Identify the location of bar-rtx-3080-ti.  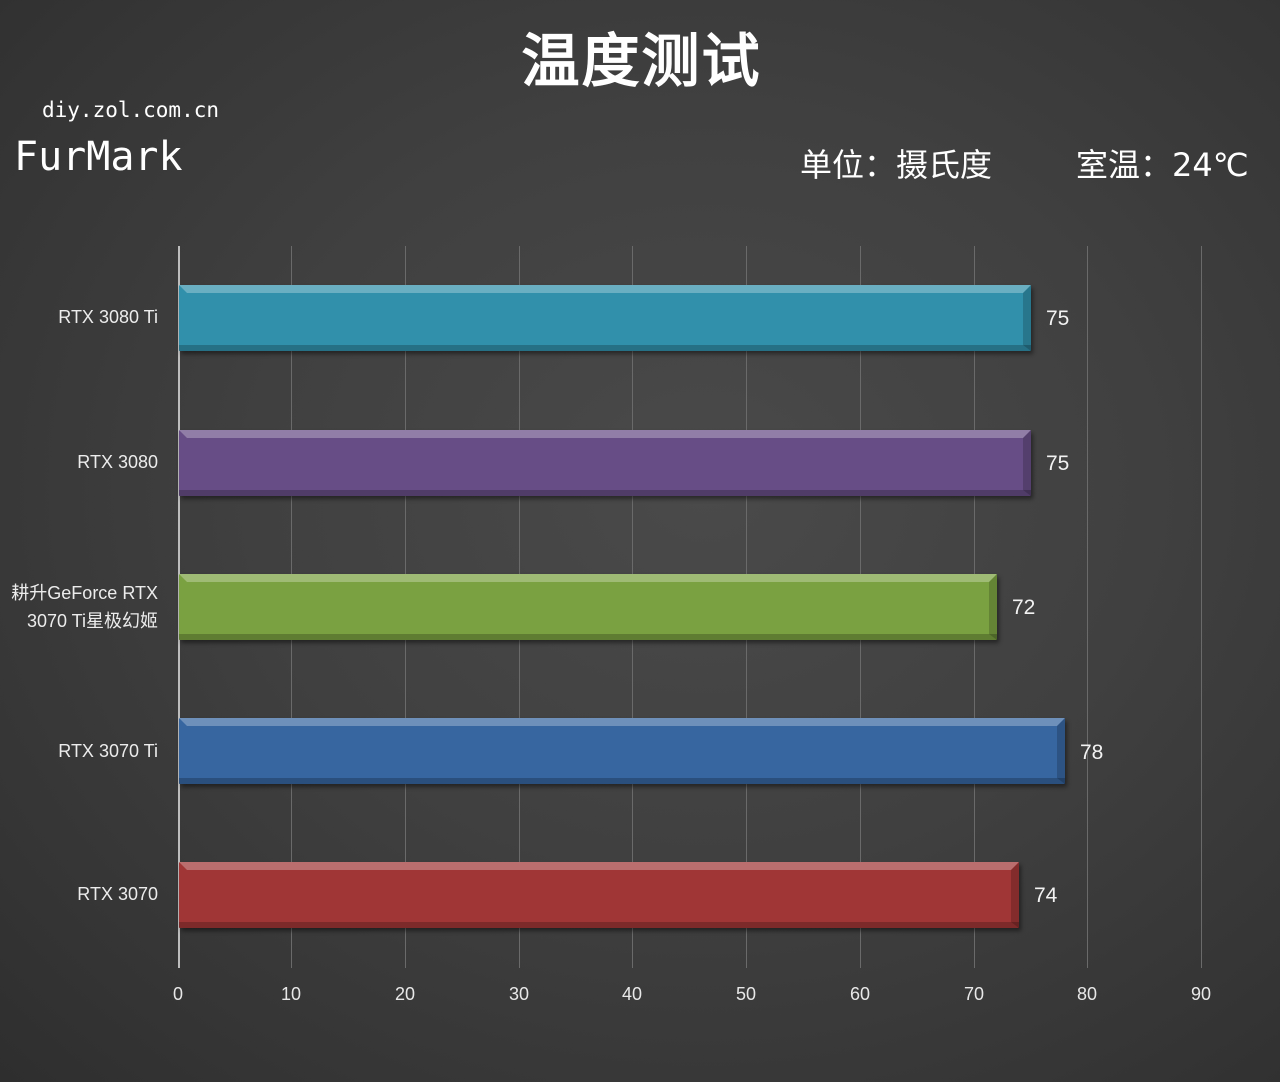
(605, 318).